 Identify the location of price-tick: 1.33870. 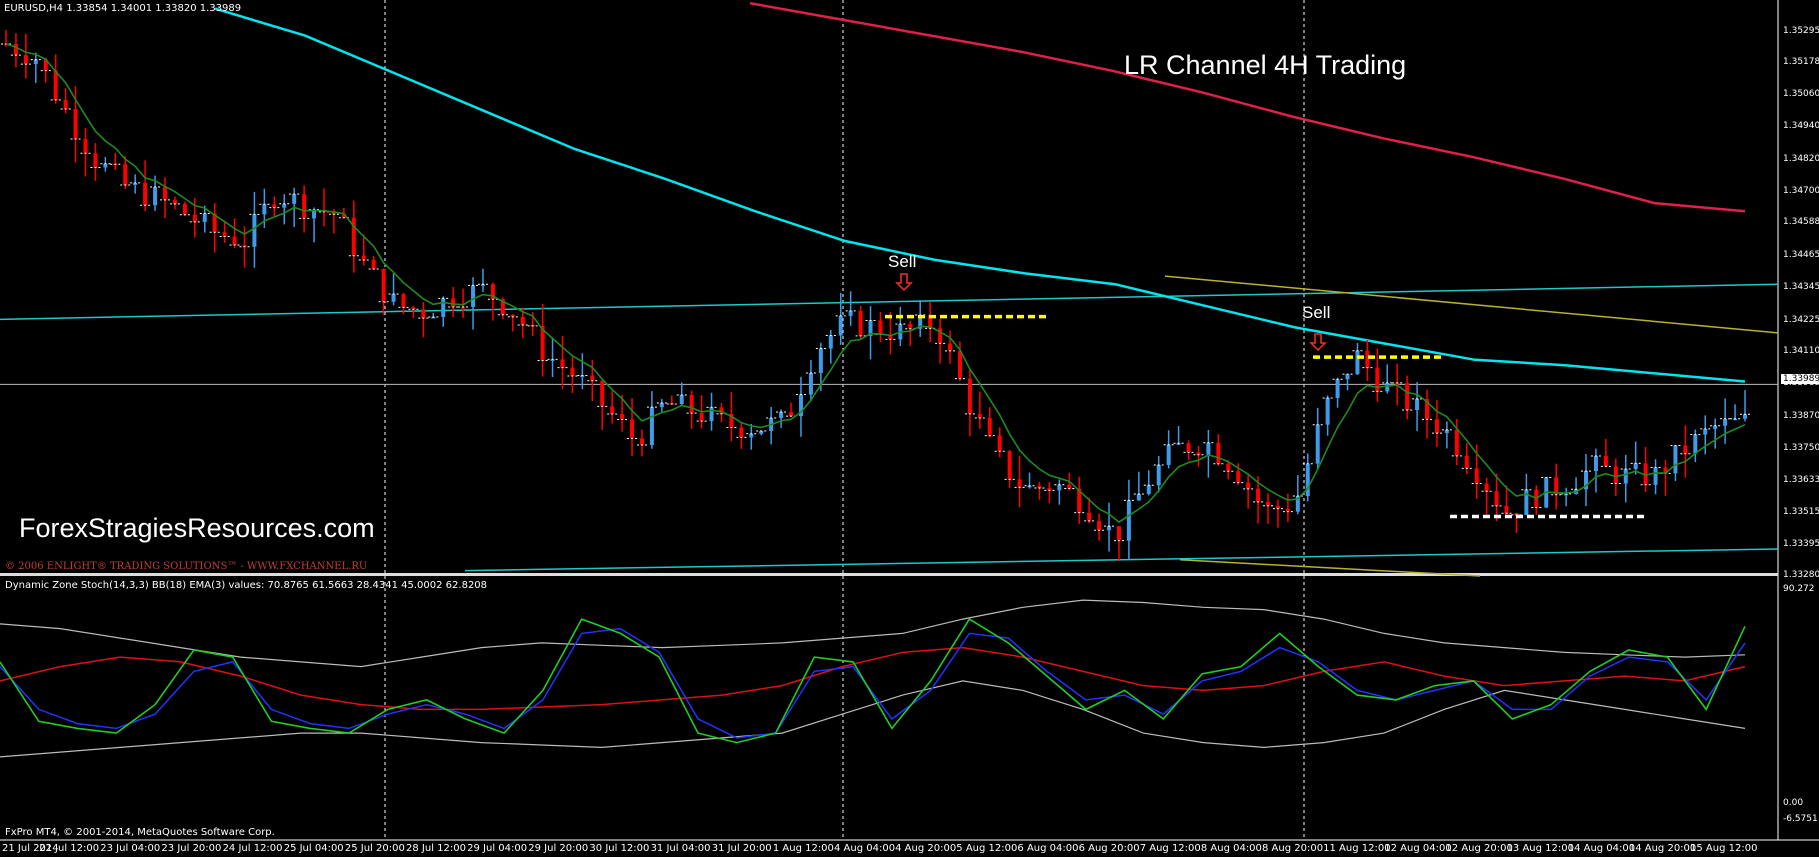
(1801, 415).